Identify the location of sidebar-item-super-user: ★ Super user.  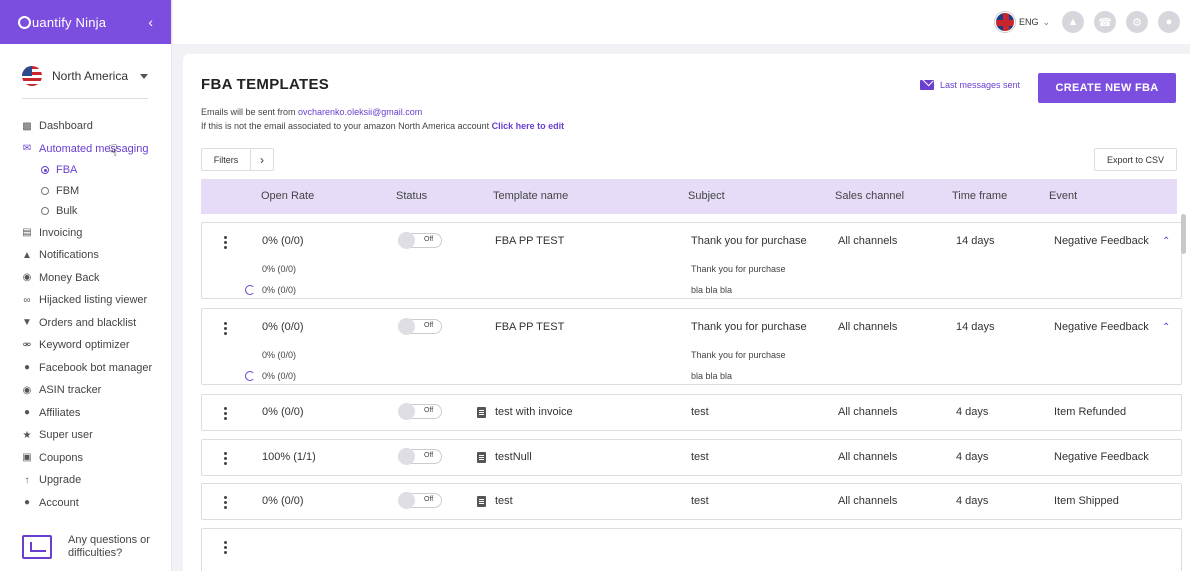
(85, 435).